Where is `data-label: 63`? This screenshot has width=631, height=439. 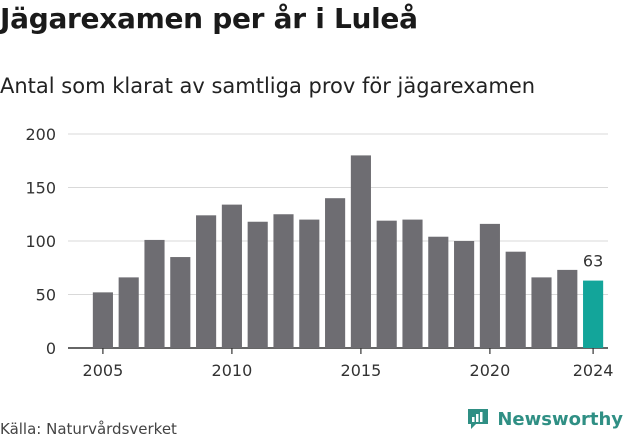
data-label: 63 is located at coordinates (593, 261).